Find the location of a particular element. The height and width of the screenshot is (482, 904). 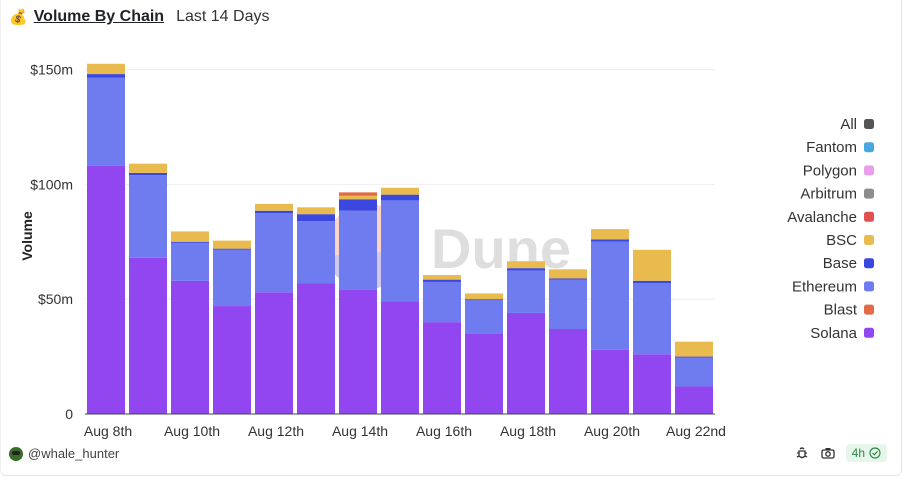

x-tick-label: Aug 12th is located at coordinates (276, 431).